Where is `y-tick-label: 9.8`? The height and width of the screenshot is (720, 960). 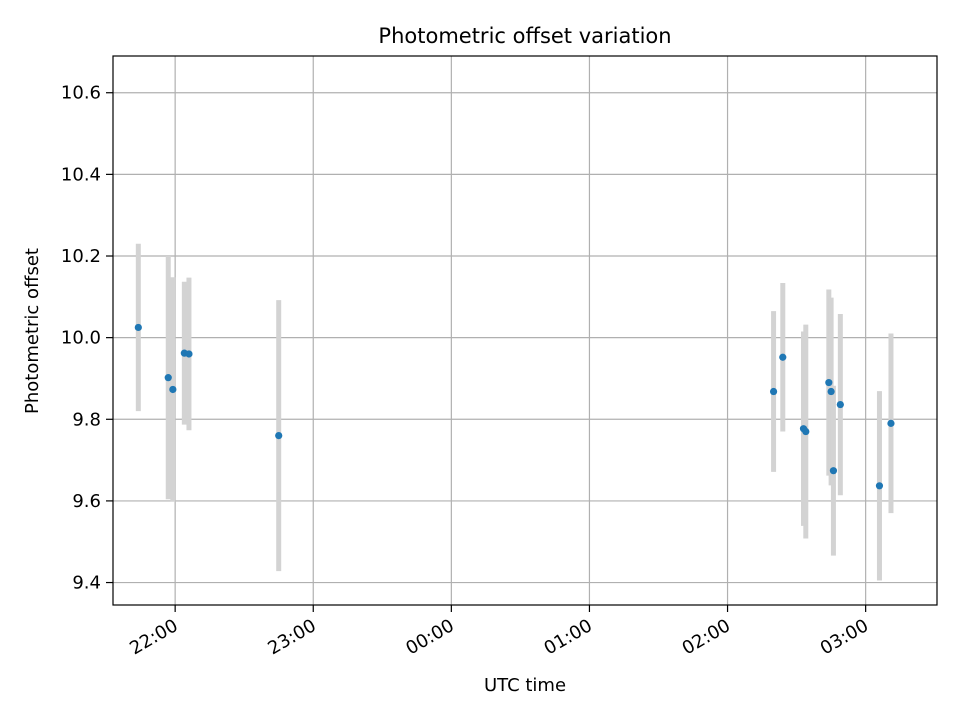 y-tick-label: 9.8 is located at coordinates (86, 419).